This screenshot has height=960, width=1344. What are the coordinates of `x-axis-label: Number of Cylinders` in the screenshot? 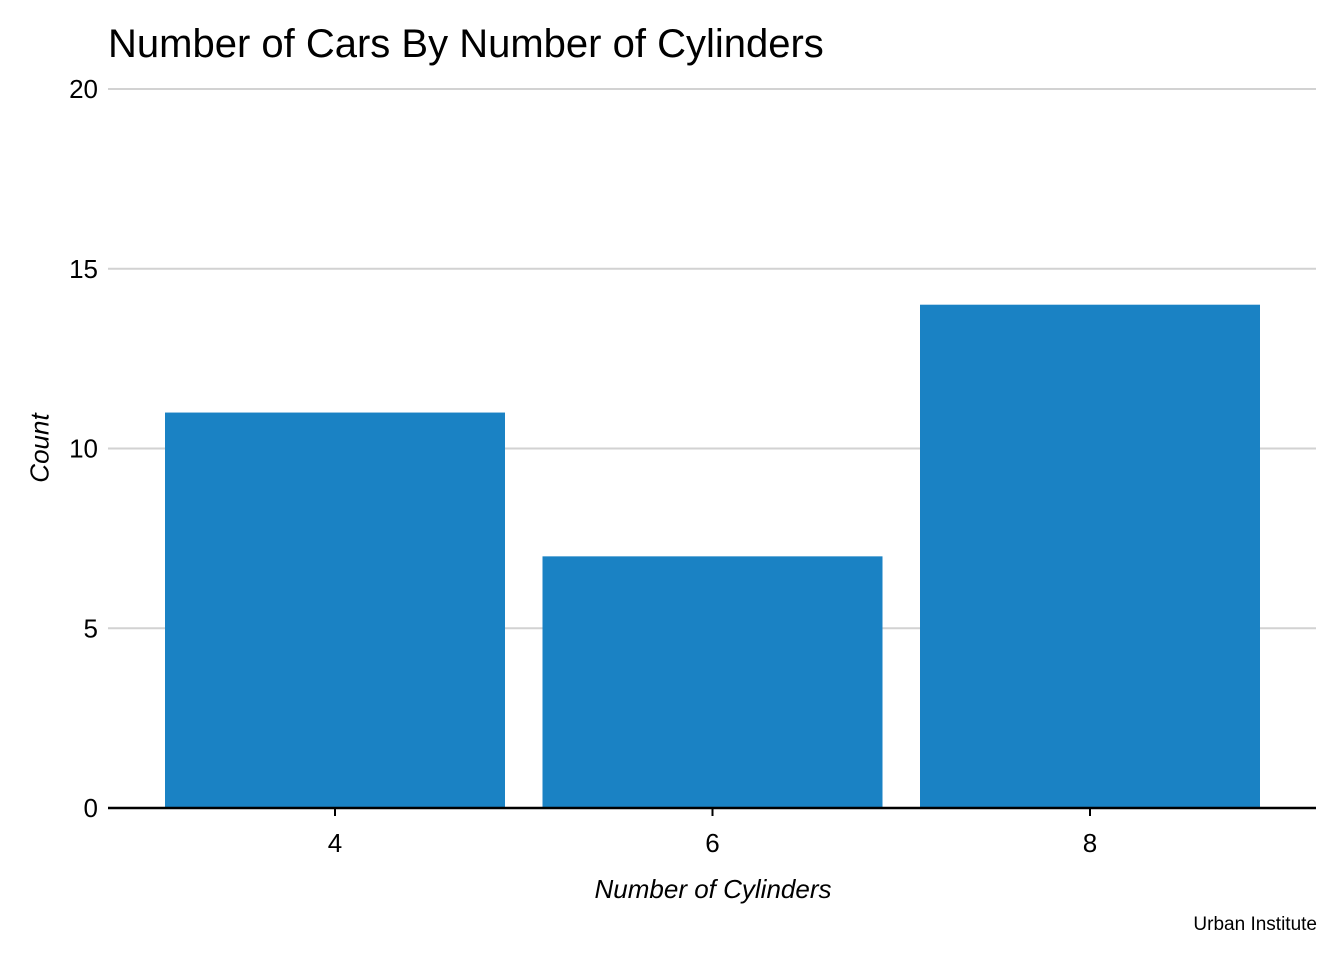 It's located at (713, 889).